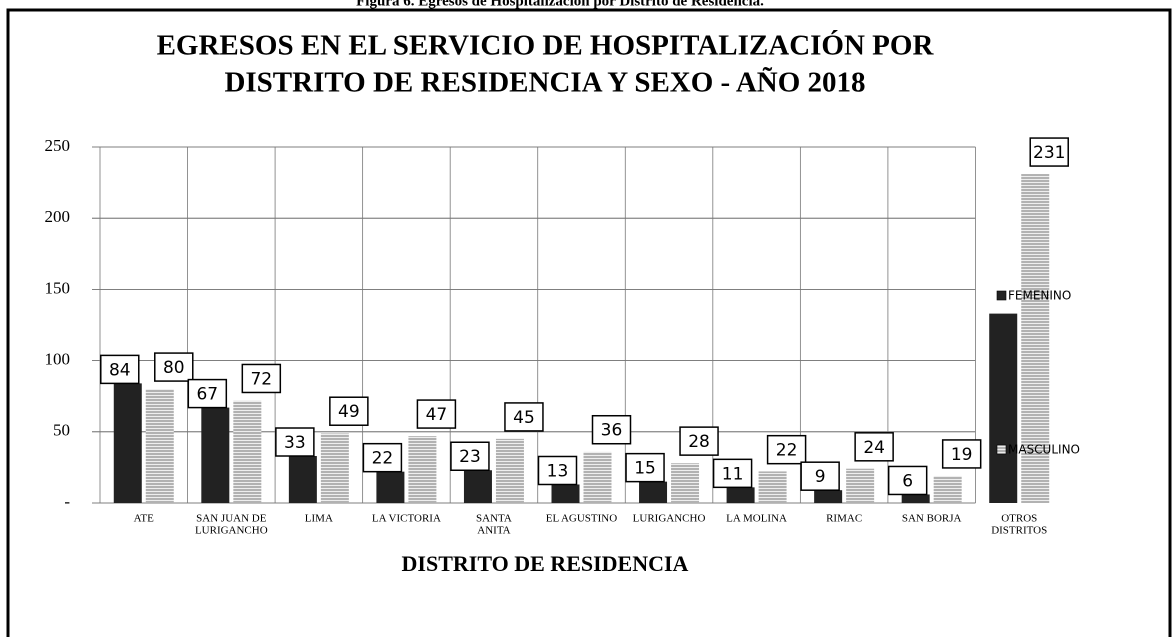 Image resolution: width=1172 pixels, height=642 pixels. I want to click on x-tick-label: SANTA, so click(494, 519).